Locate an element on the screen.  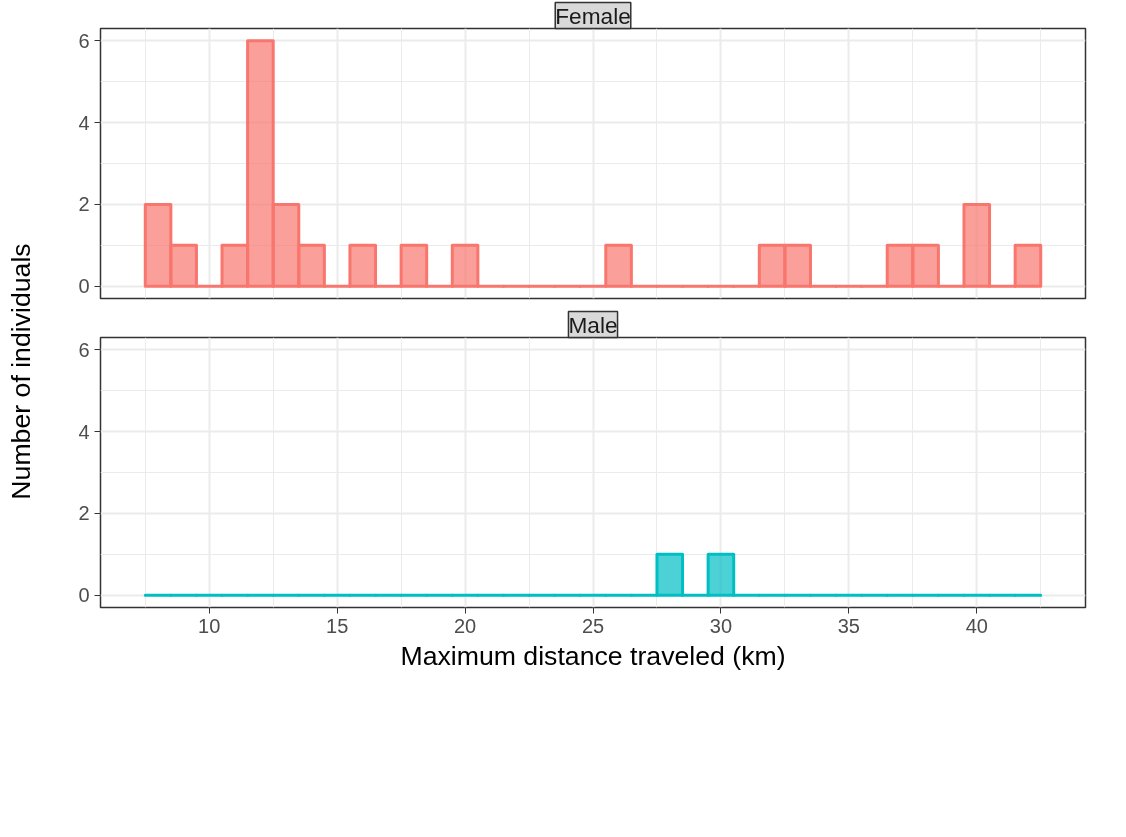
x-tick-label: 20 is located at coordinates (465, 625).